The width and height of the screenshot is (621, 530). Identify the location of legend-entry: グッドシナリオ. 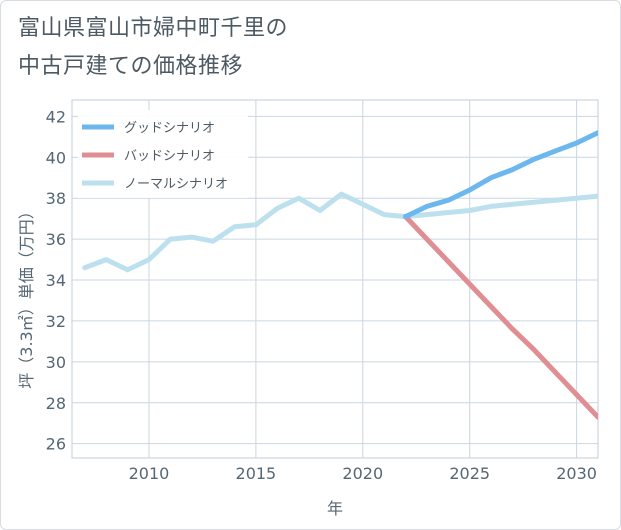
(169, 128).